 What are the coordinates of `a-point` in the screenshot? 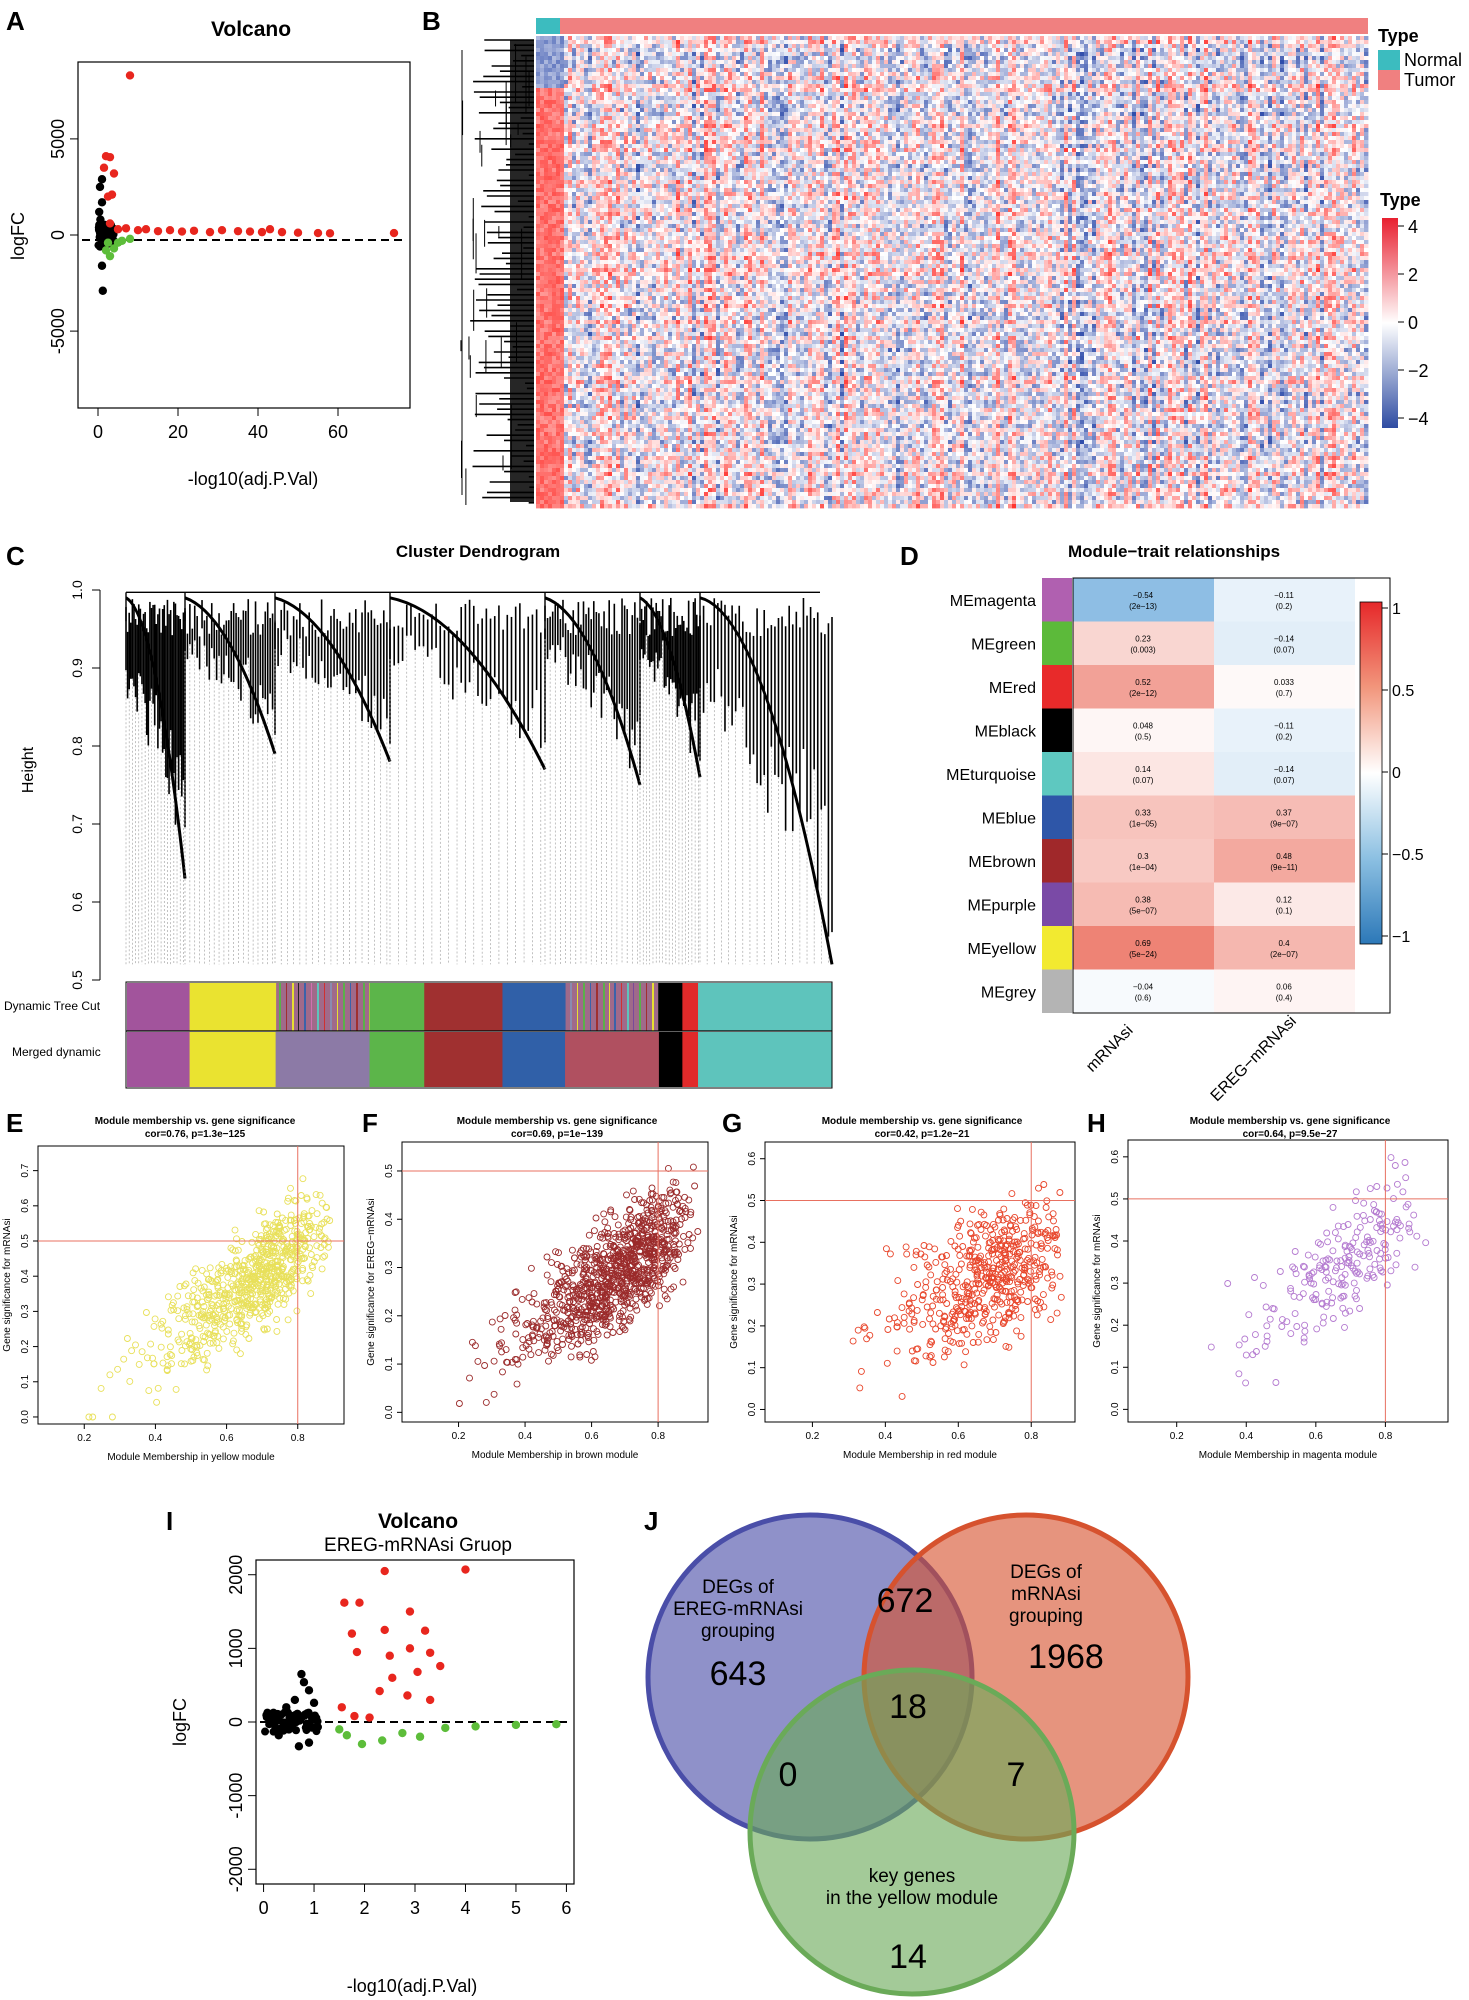 It's located at (100, 246).